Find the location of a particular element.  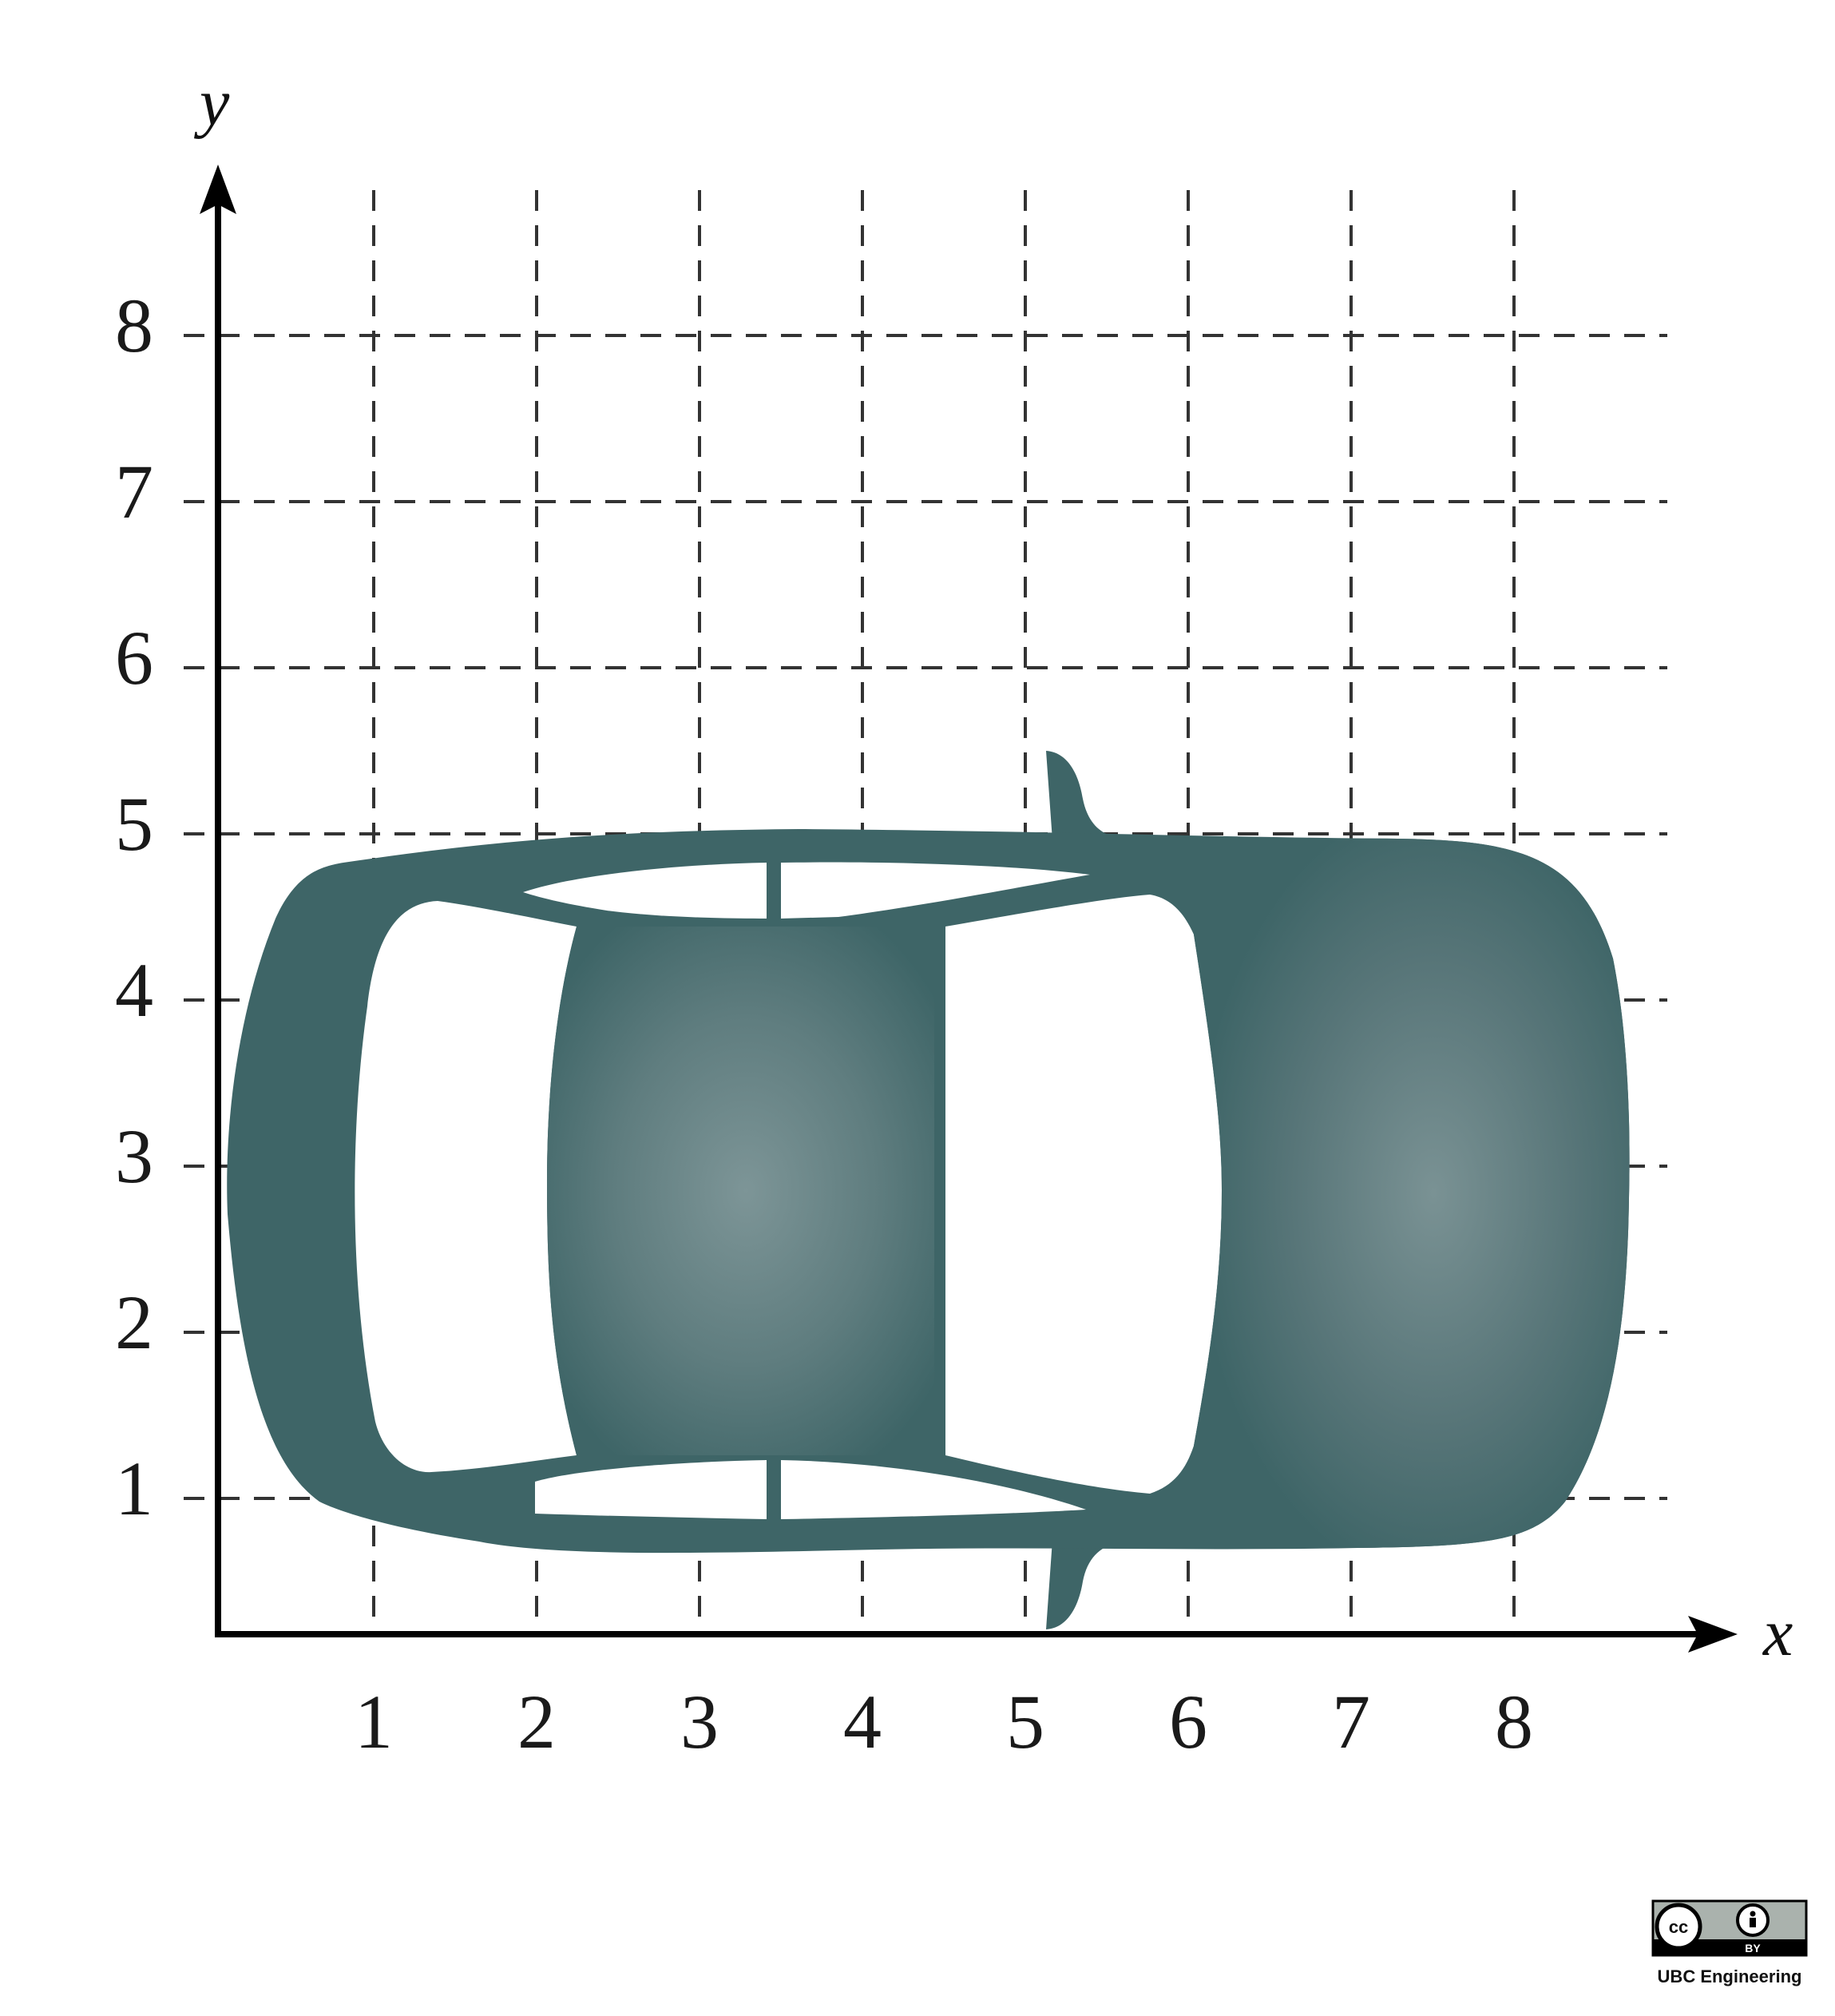

front-windshield is located at coordinates (1083, 1194).